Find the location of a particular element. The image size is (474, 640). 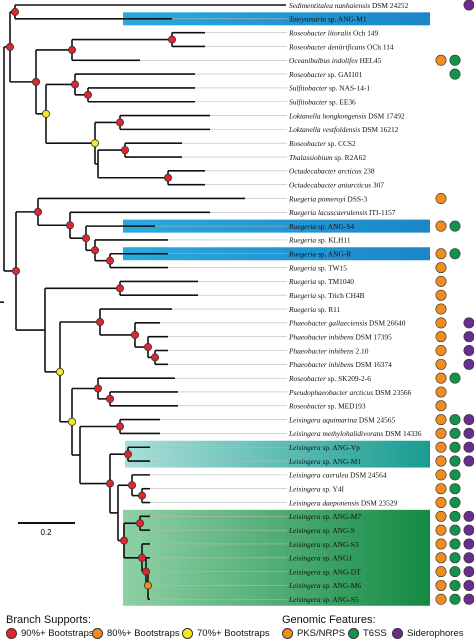

legend-item-pks-nrps: PKS/NRPS is located at coordinates (313, 633).